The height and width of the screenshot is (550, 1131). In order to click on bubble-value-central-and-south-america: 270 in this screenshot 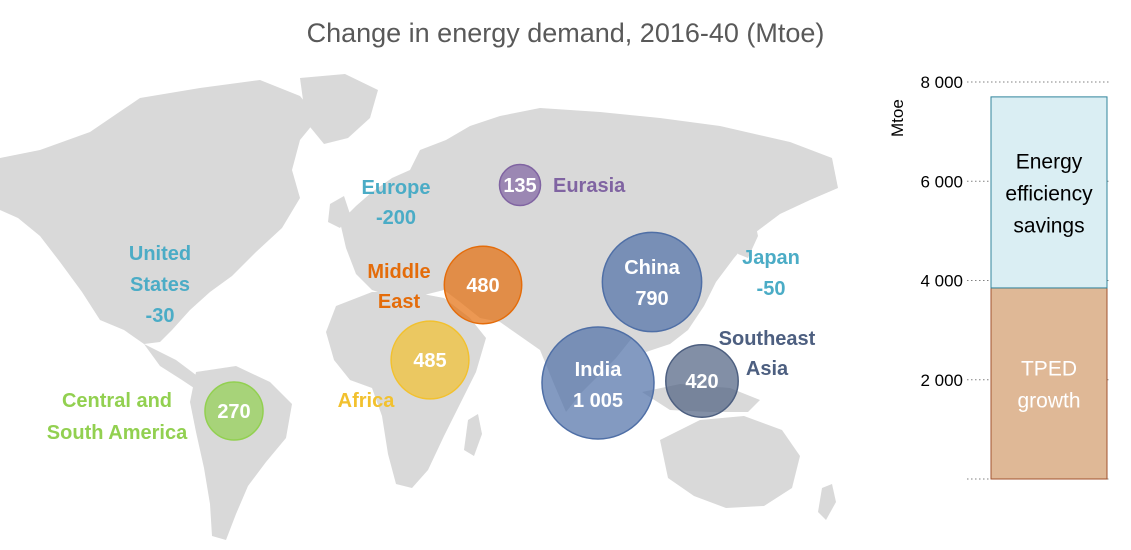, I will do `click(233, 412)`.